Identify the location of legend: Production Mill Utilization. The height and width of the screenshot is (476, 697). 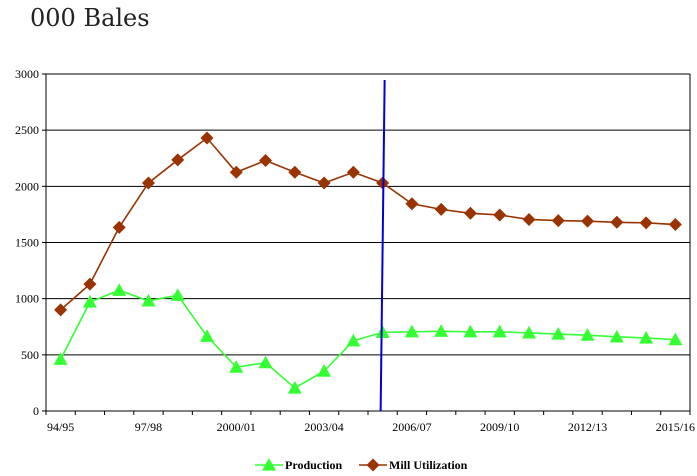
(361, 465).